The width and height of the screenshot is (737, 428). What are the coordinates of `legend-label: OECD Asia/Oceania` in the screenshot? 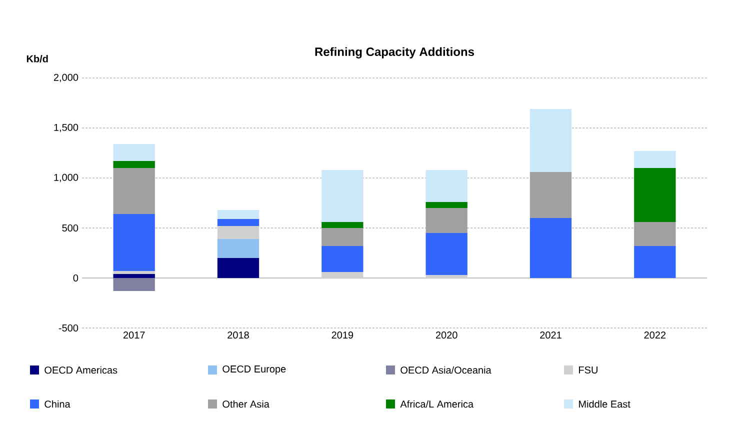 It's located at (446, 370).